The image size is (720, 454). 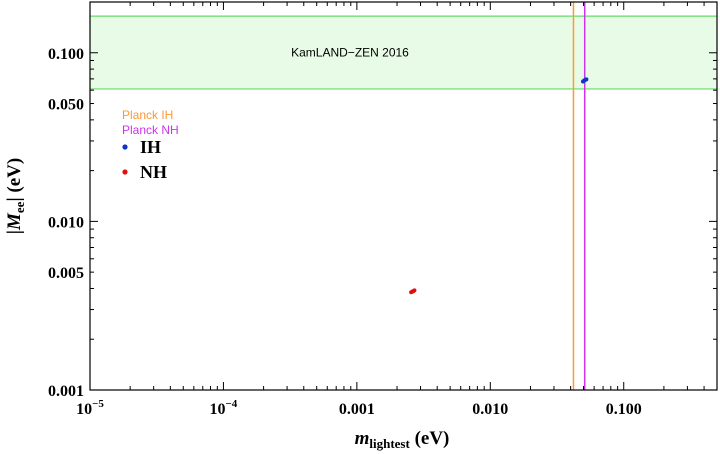 What do you see at coordinates (224, 408) in the screenshot?
I see `x-tick-label: 10⁻⁴` at bounding box center [224, 408].